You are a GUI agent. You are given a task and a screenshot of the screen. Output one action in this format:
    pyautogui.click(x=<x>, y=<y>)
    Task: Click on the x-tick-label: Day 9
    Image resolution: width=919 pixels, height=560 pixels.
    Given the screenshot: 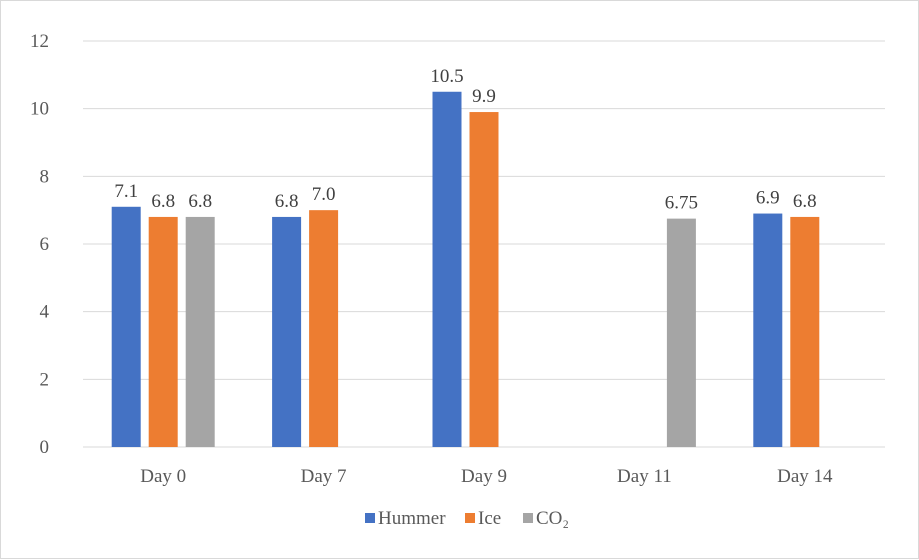 What is the action you would take?
    pyautogui.click(x=484, y=476)
    